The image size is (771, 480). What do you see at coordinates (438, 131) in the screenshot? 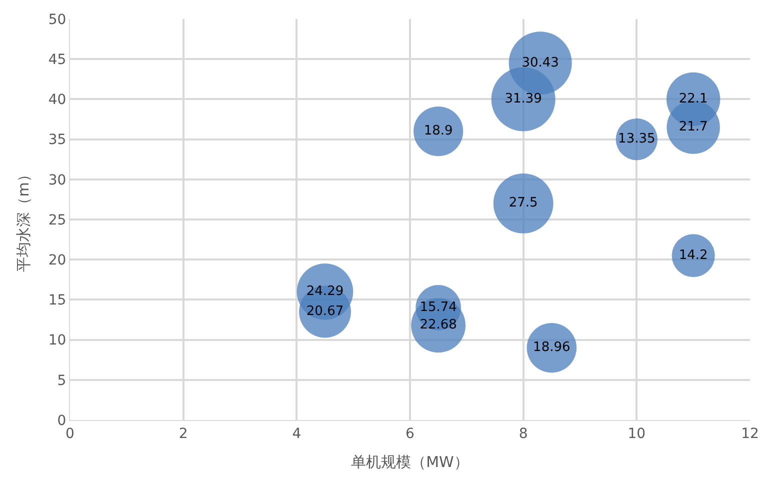
I see `data-label: 18.9` at bounding box center [438, 131].